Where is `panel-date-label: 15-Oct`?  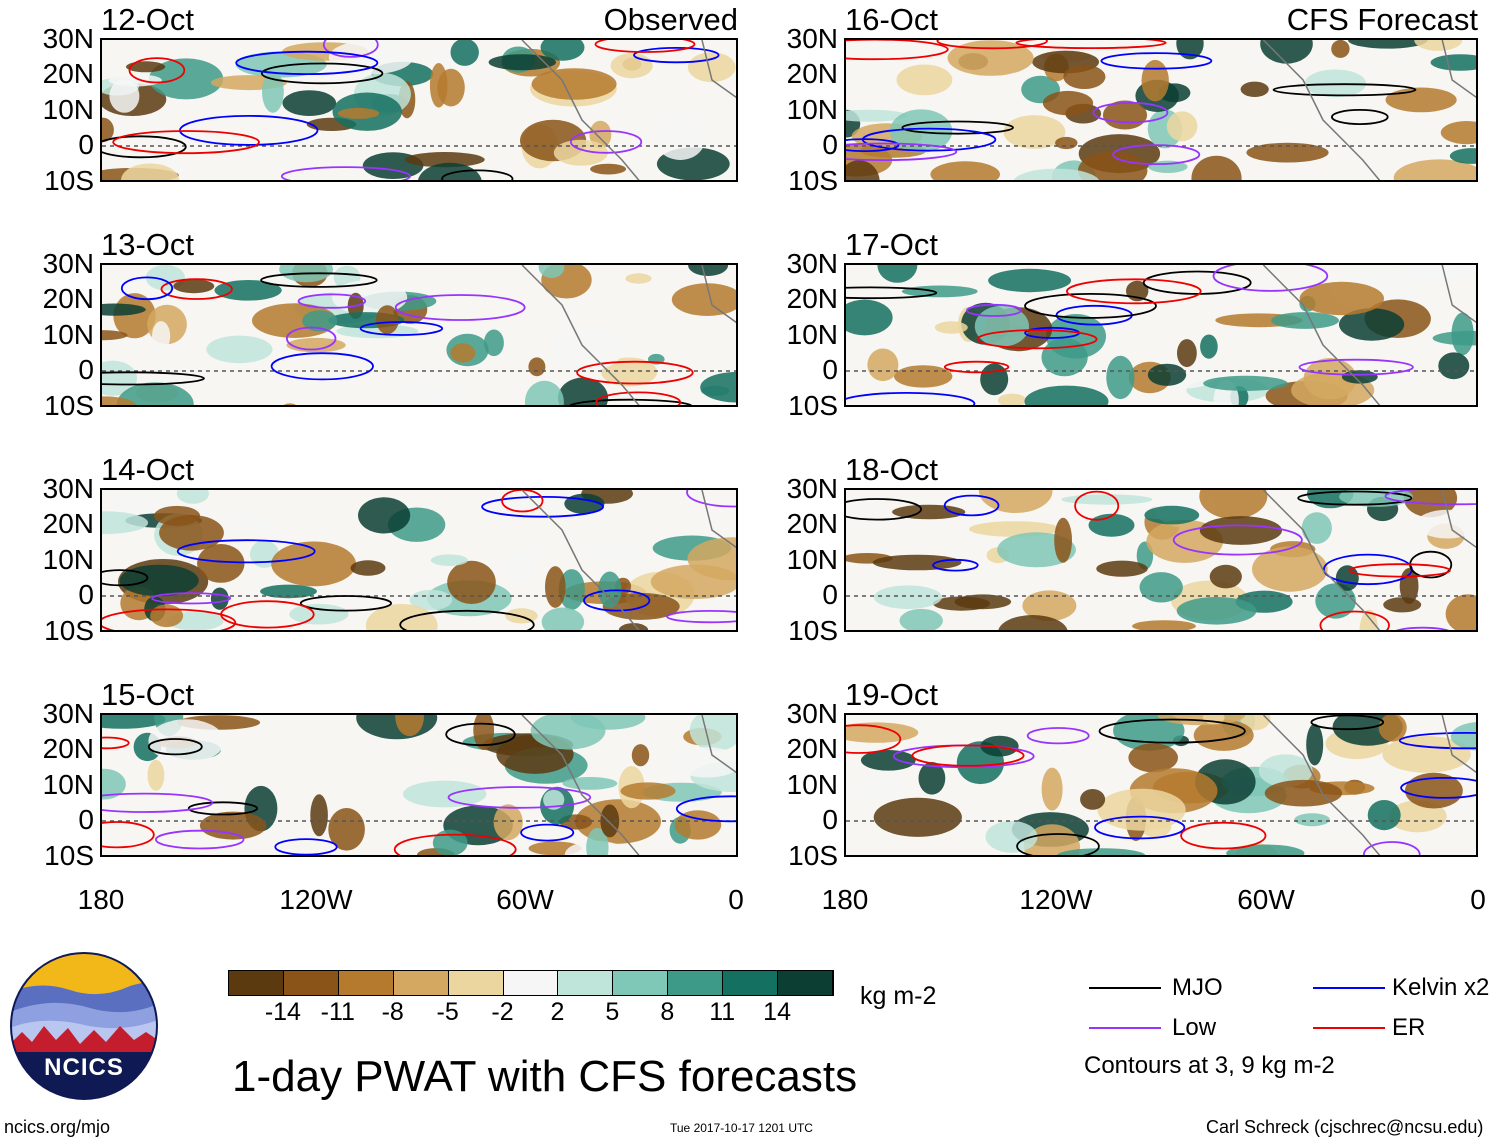 panel-date-label: 15-Oct is located at coordinates (148, 694).